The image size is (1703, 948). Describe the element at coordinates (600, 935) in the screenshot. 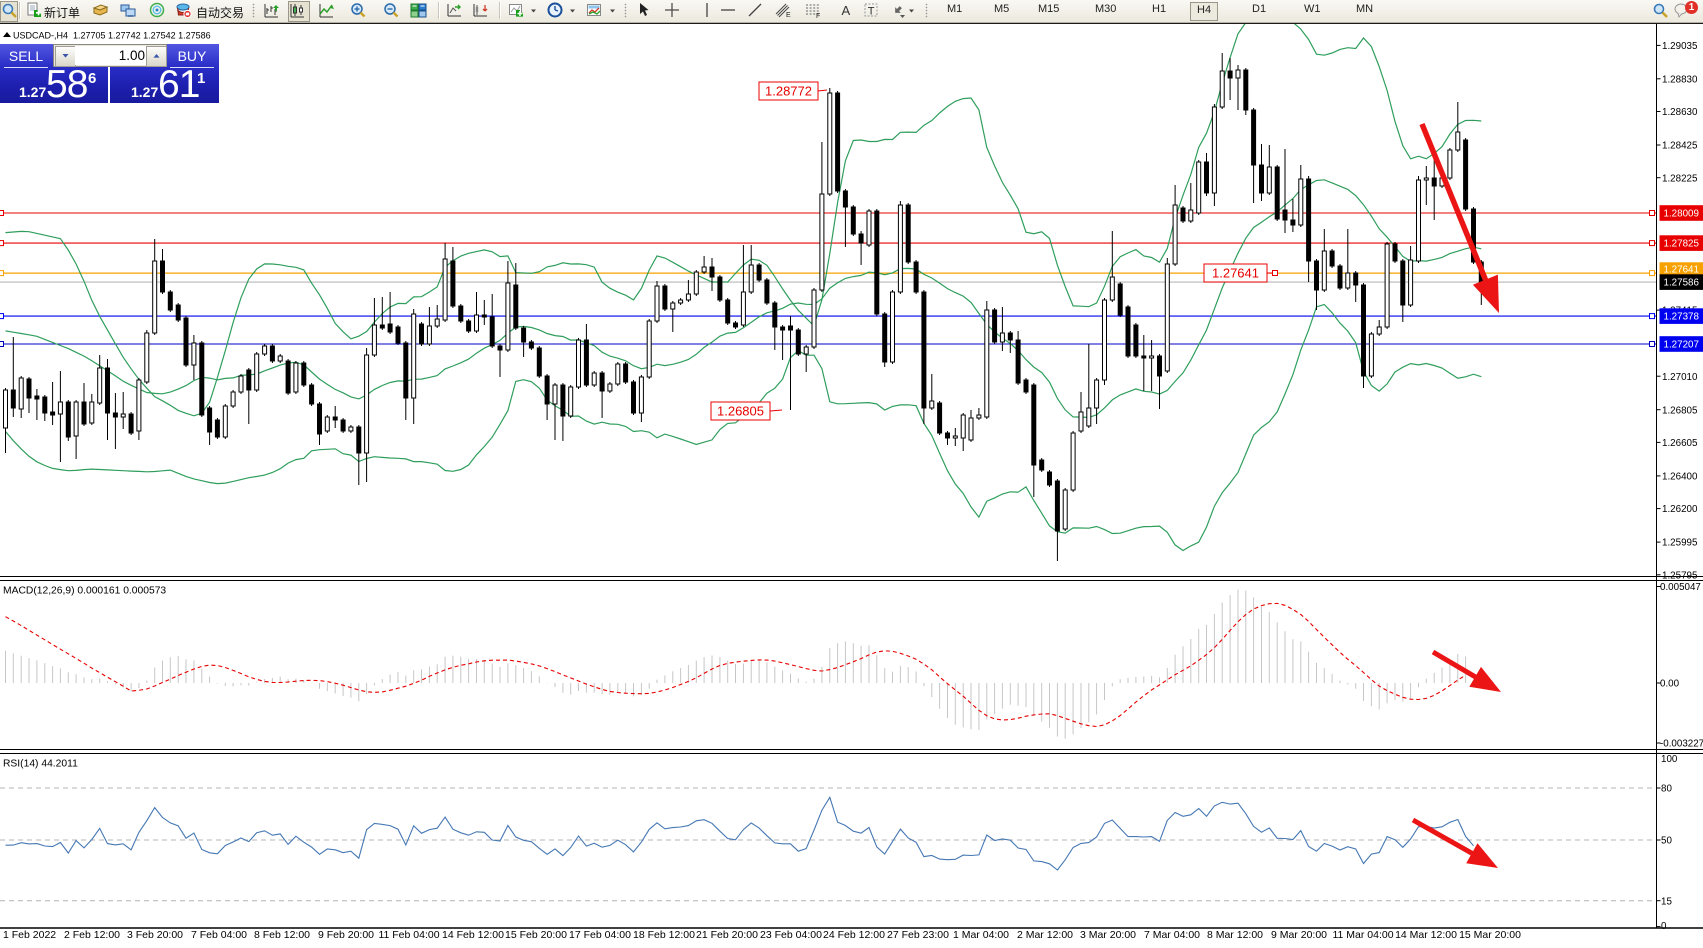

I see `svg-text: 17 Feb 04:00` at that location.